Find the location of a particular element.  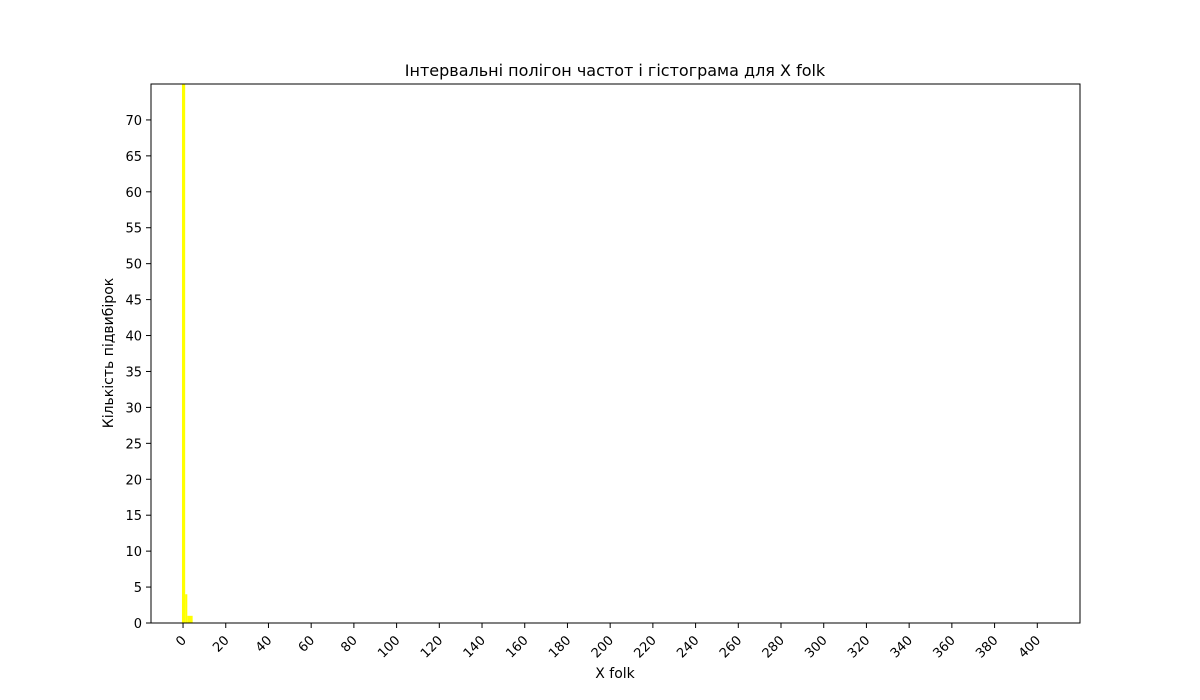

x-tick-label: 100 is located at coordinates (389, 647).